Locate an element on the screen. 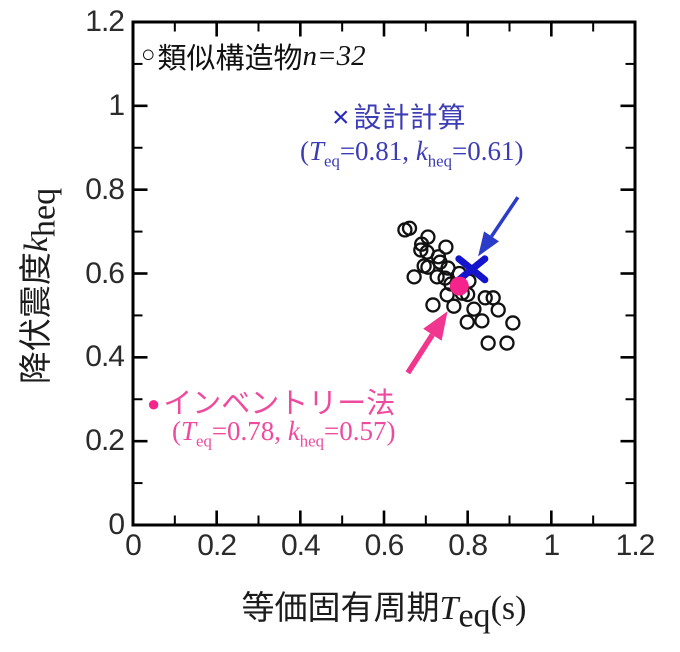 The image size is (680, 652). x-tick-label: 0.6 is located at coordinates (384, 545).